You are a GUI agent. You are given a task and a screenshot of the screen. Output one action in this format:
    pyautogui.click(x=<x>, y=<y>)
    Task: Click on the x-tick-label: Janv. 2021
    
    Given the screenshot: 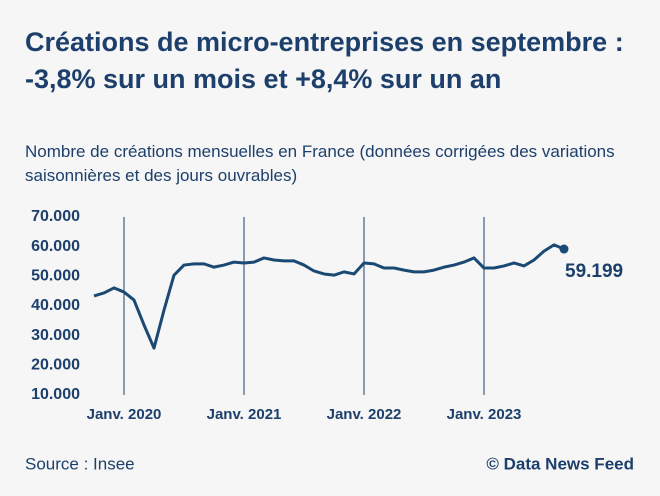 What is the action you would take?
    pyautogui.click(x=244, y=414)
    